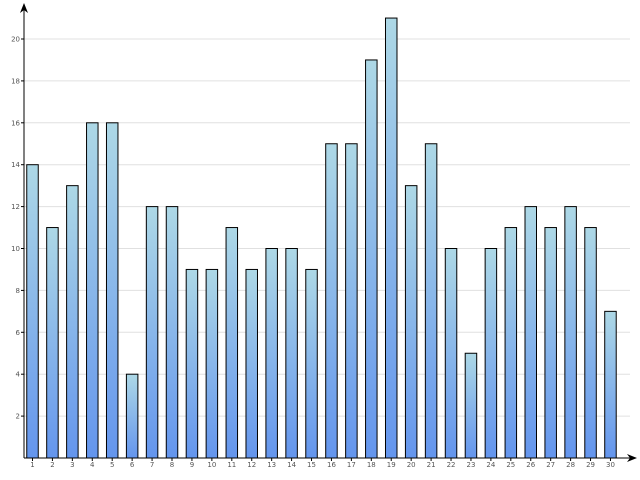 The image size is (640, 480). What do you see at coordinates (351, 465) in the screenshot?
I see `x-tick-label: 17` at bounding box center [351, 465].